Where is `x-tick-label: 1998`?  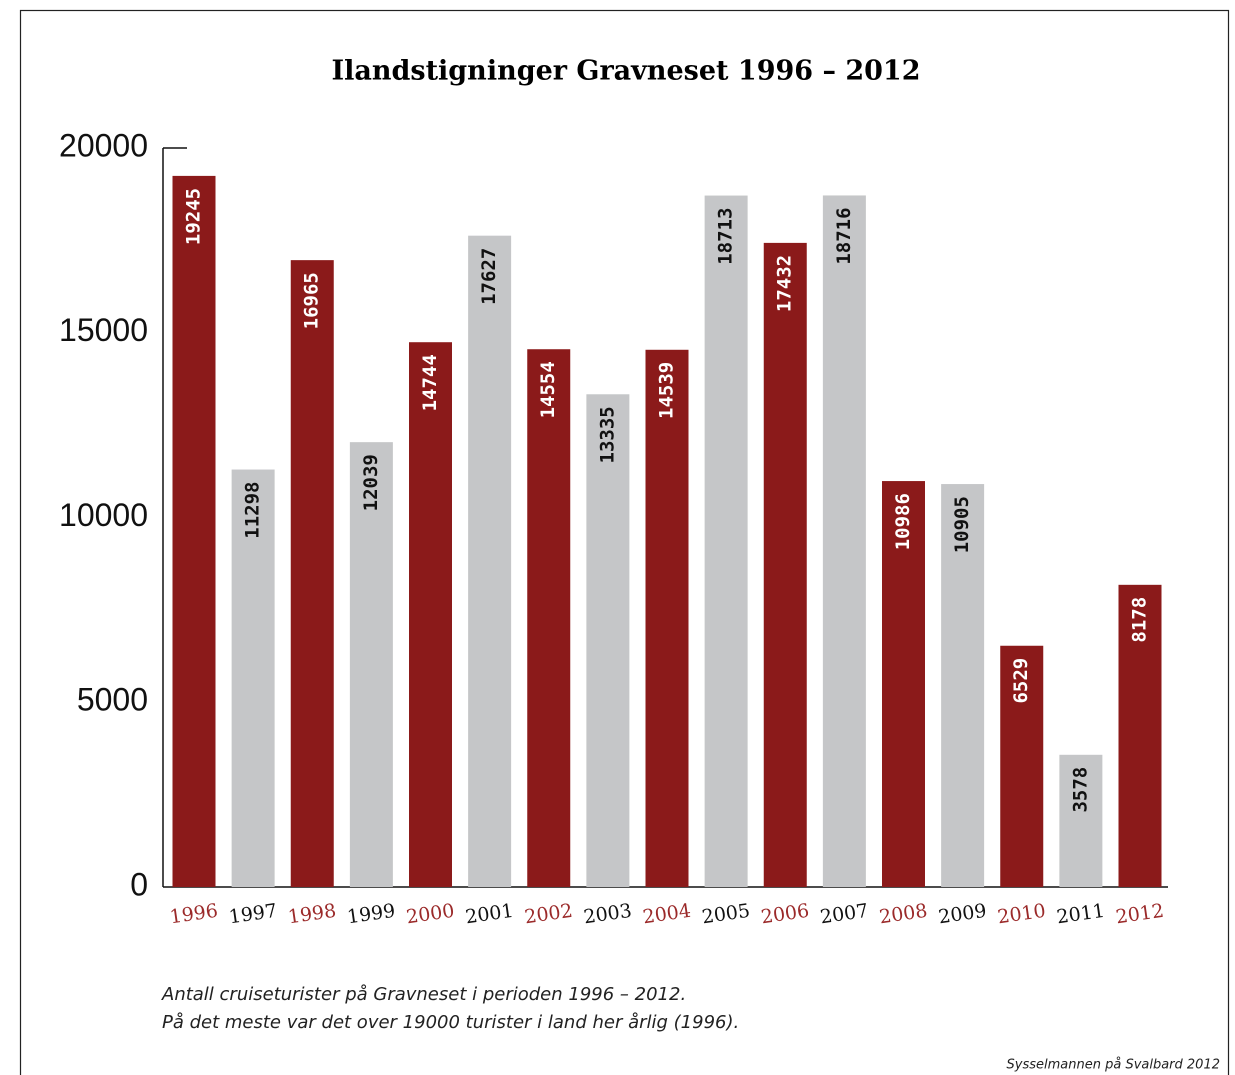 x-tick-label: 1998 is located at coordinates (312, 914).